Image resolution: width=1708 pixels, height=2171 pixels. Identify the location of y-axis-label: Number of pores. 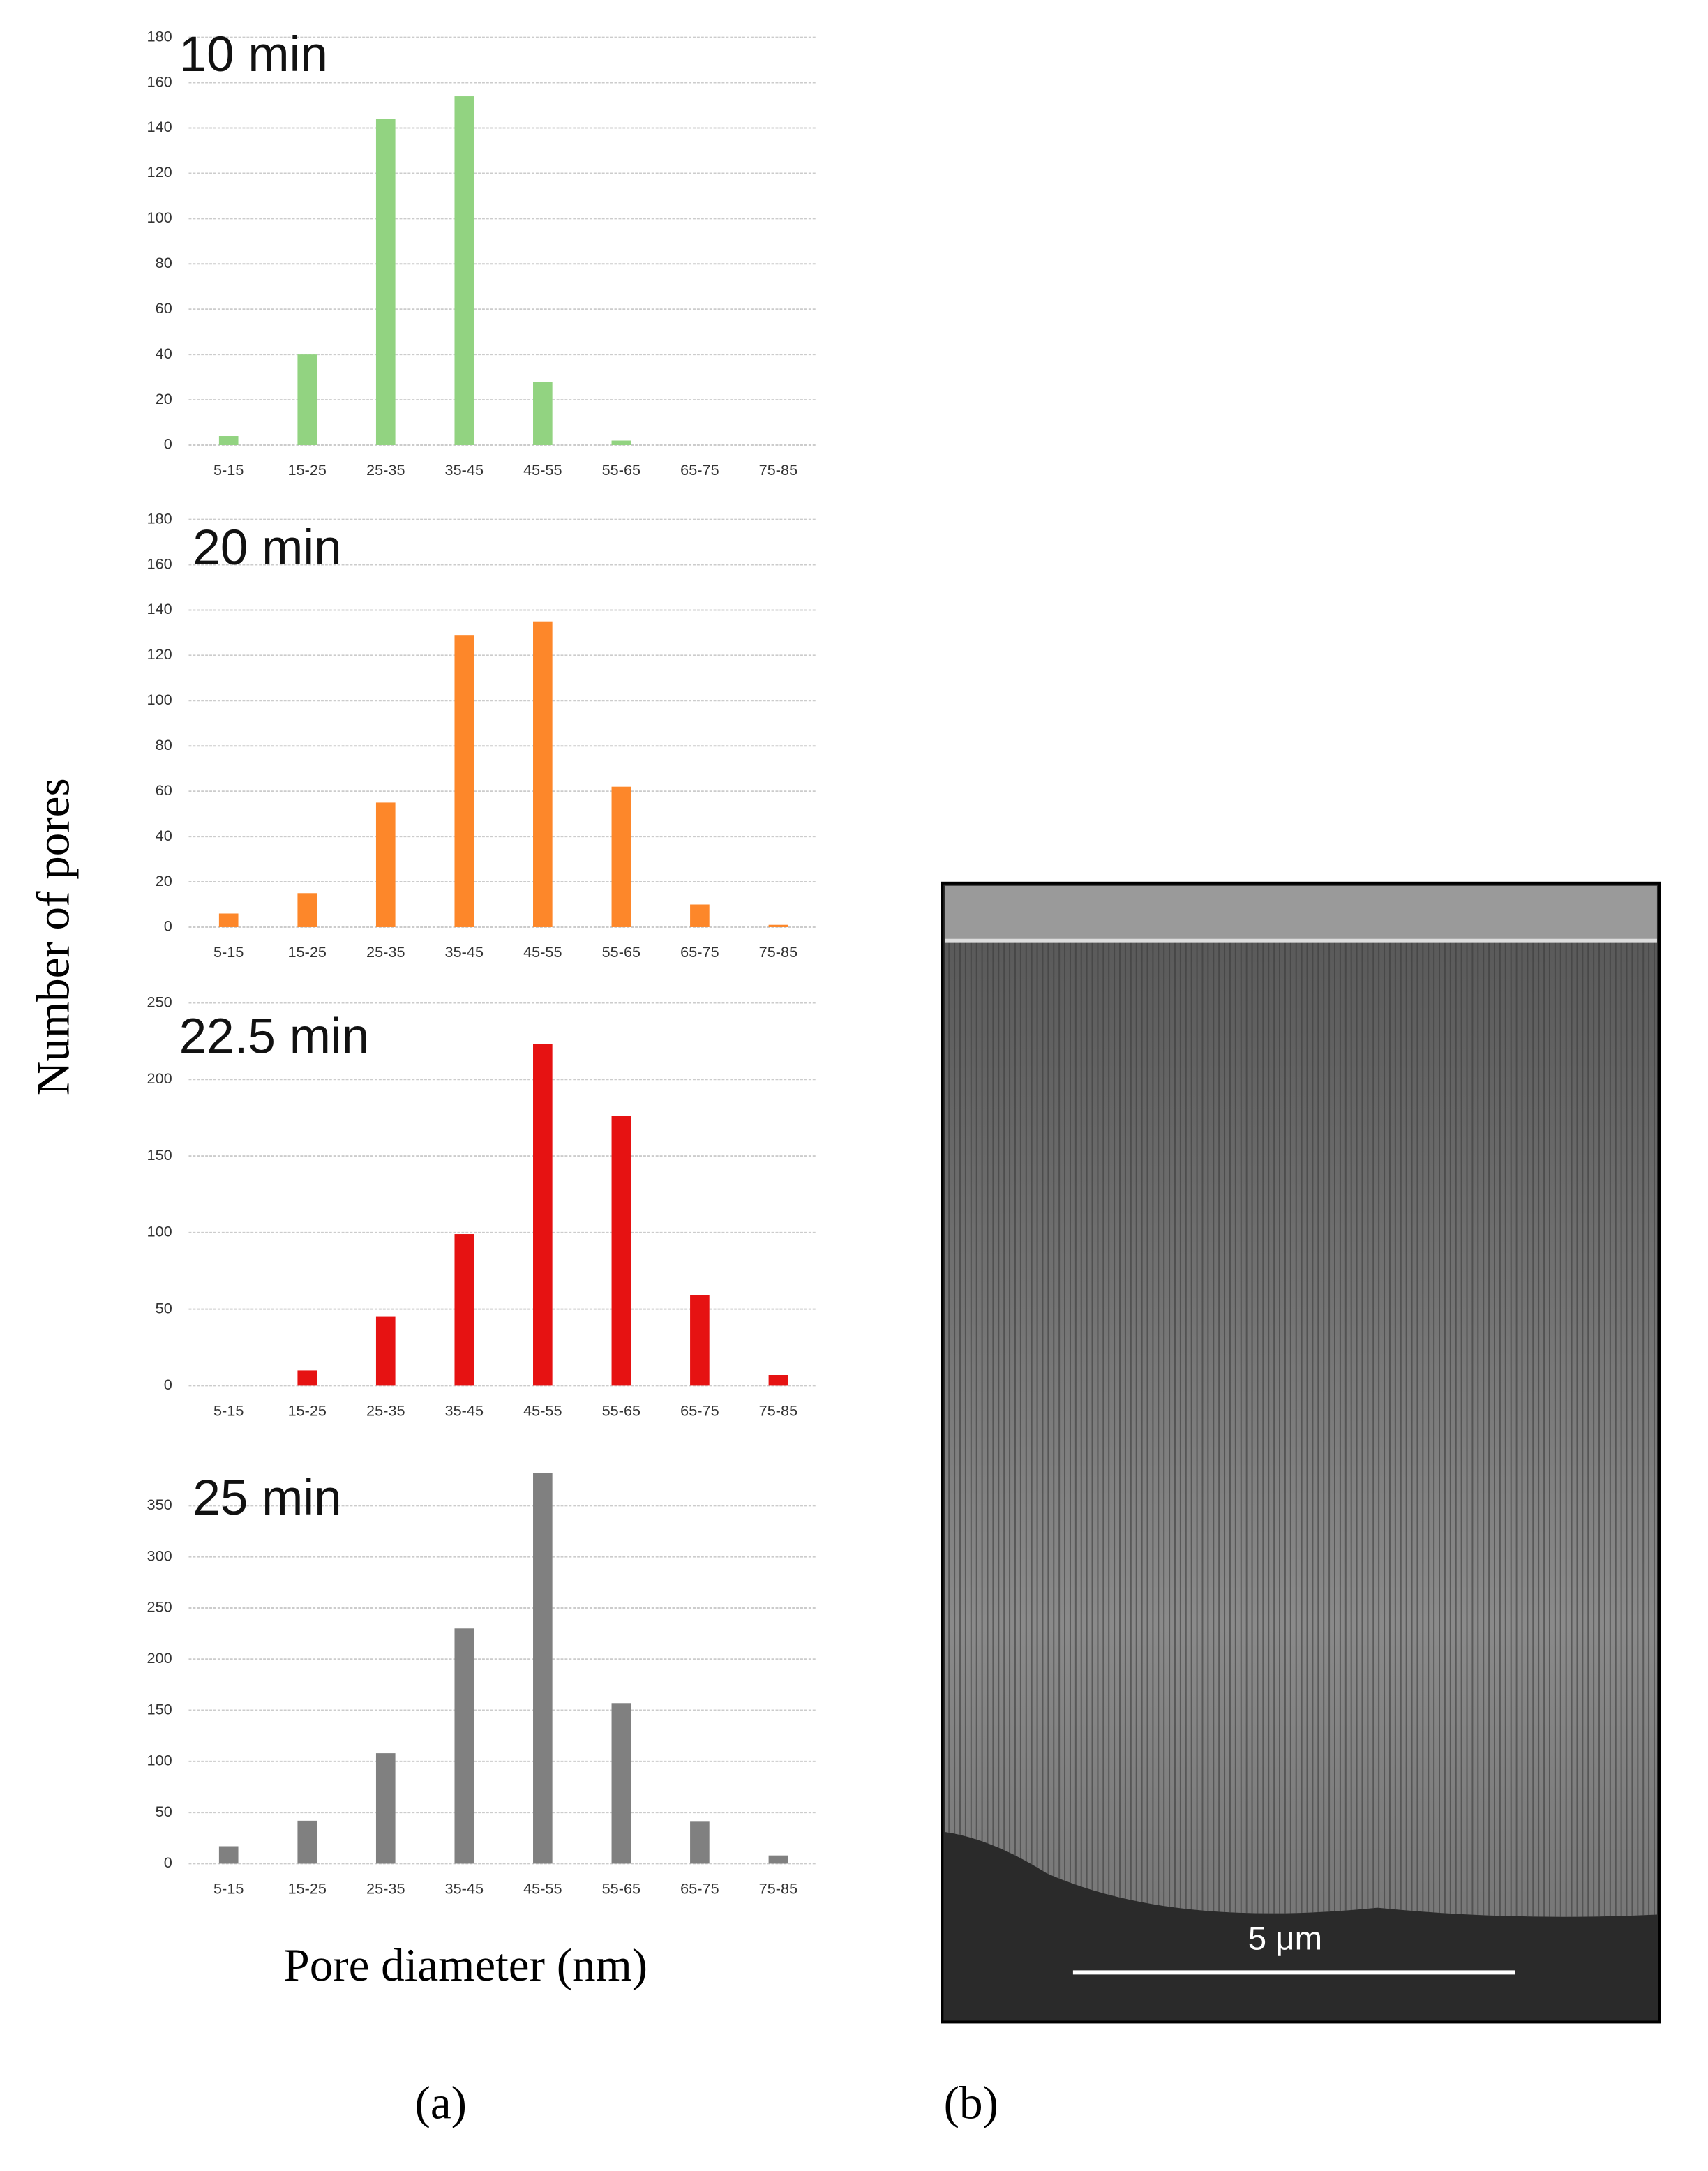
(53, 936).